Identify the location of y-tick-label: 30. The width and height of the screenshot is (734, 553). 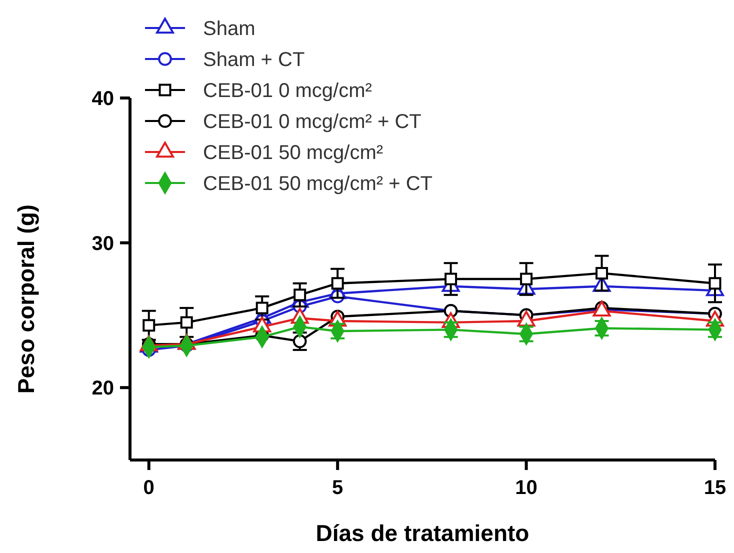
(103, 243).